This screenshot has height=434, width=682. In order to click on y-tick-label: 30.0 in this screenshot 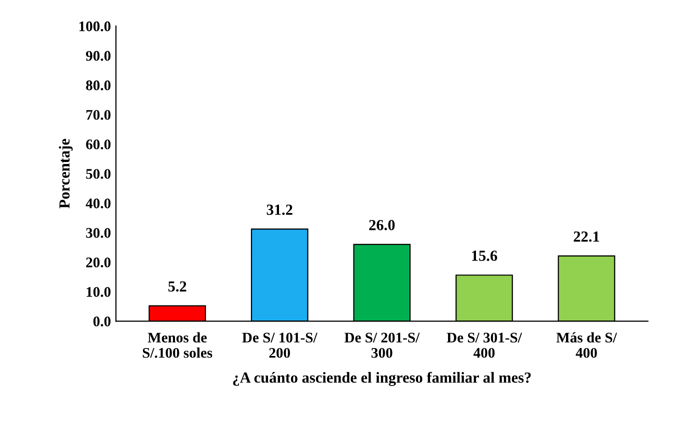, I will do `click(98, 233)`.